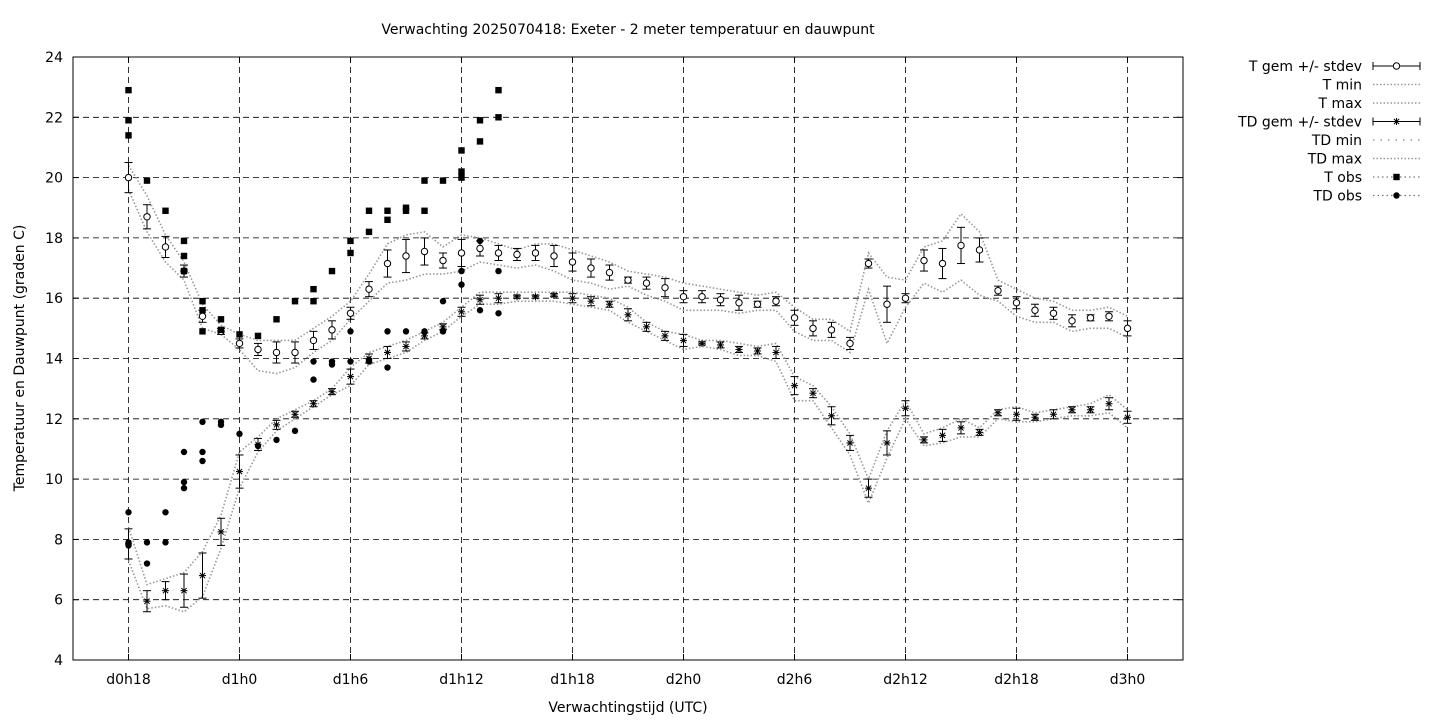 Image resolution: width=1440 pixels, height=720 pixels. Describe the element at coordinates (58, 601) in the screenshot. I see `y-tick-label: 6` at that location.